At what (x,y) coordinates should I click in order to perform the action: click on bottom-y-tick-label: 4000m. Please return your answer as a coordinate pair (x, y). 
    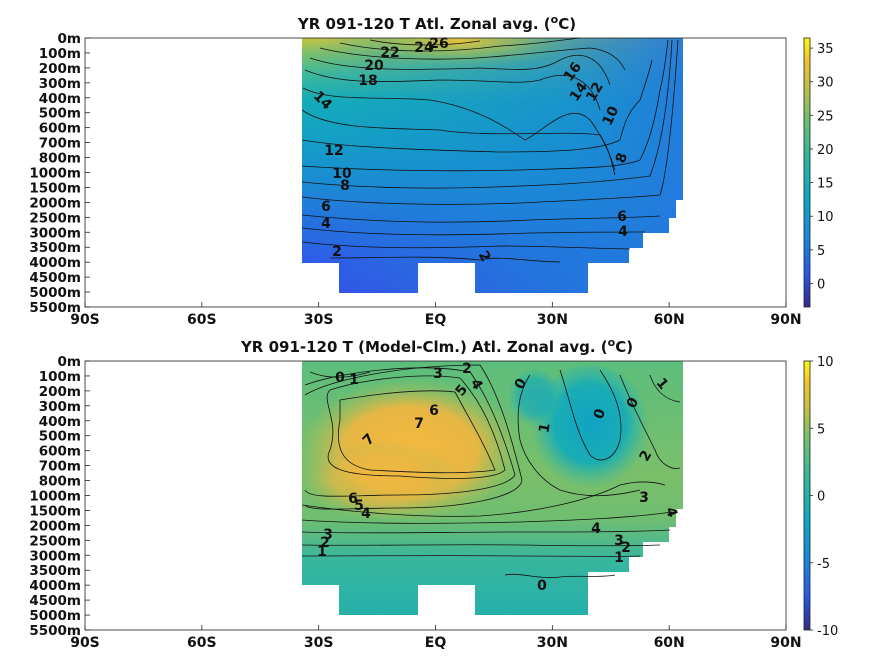
    Looking at the image, I should click on (55, 586).